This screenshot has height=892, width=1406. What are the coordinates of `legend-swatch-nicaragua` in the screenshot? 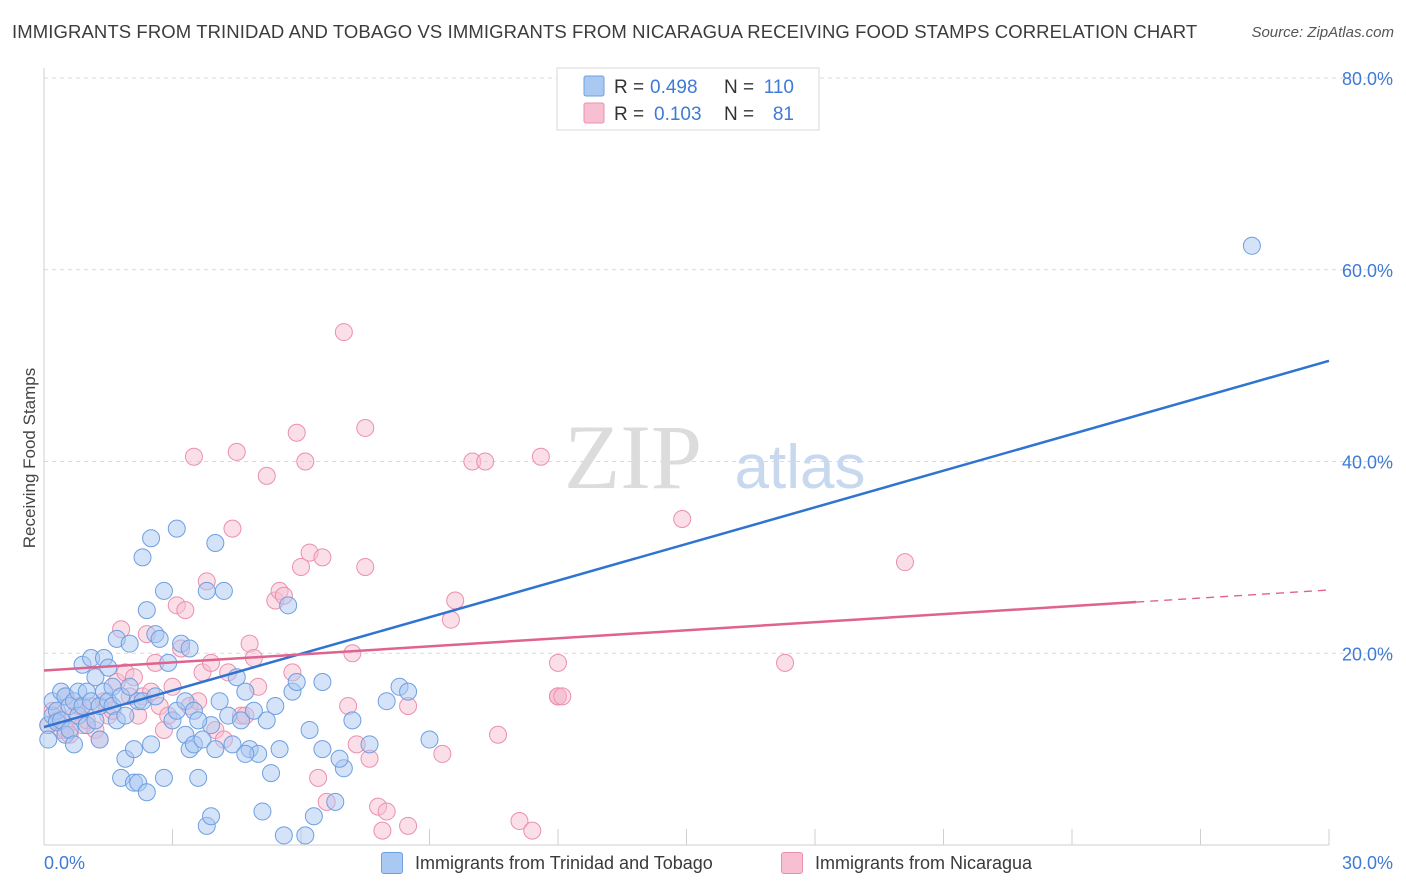 It's located at (792, 863).